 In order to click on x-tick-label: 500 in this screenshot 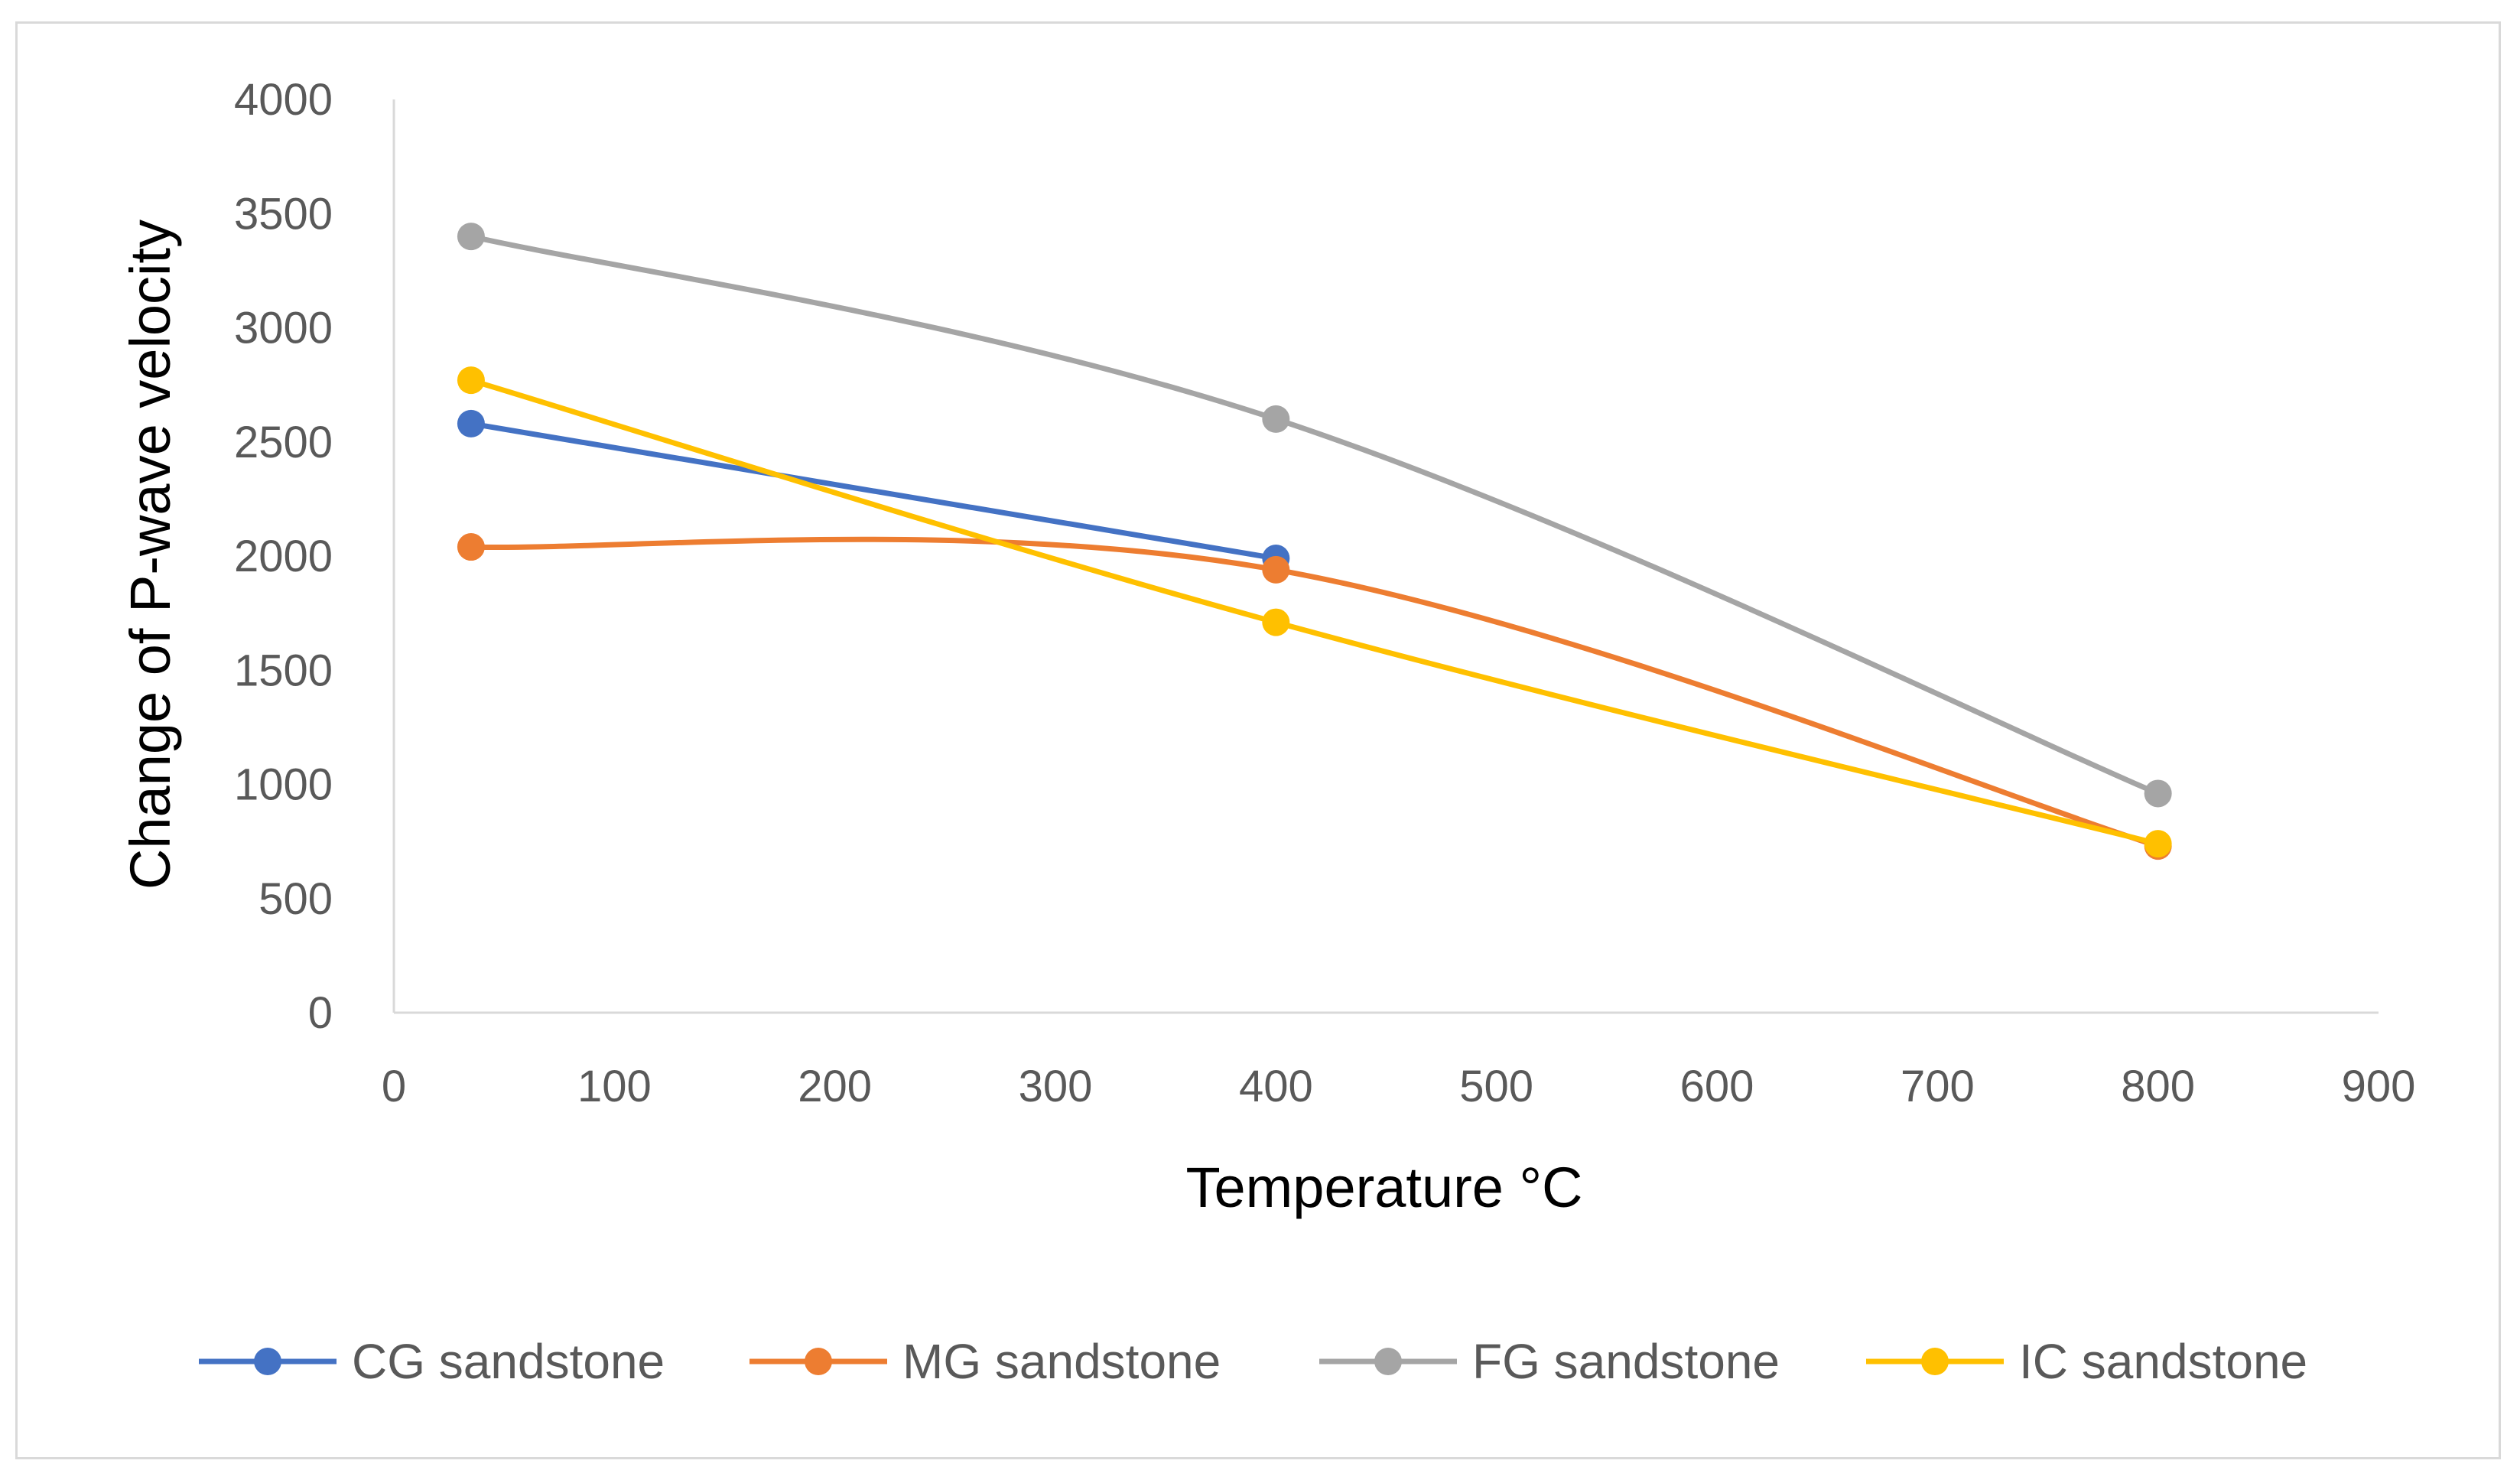, I will do `click(1496, 1086)`.